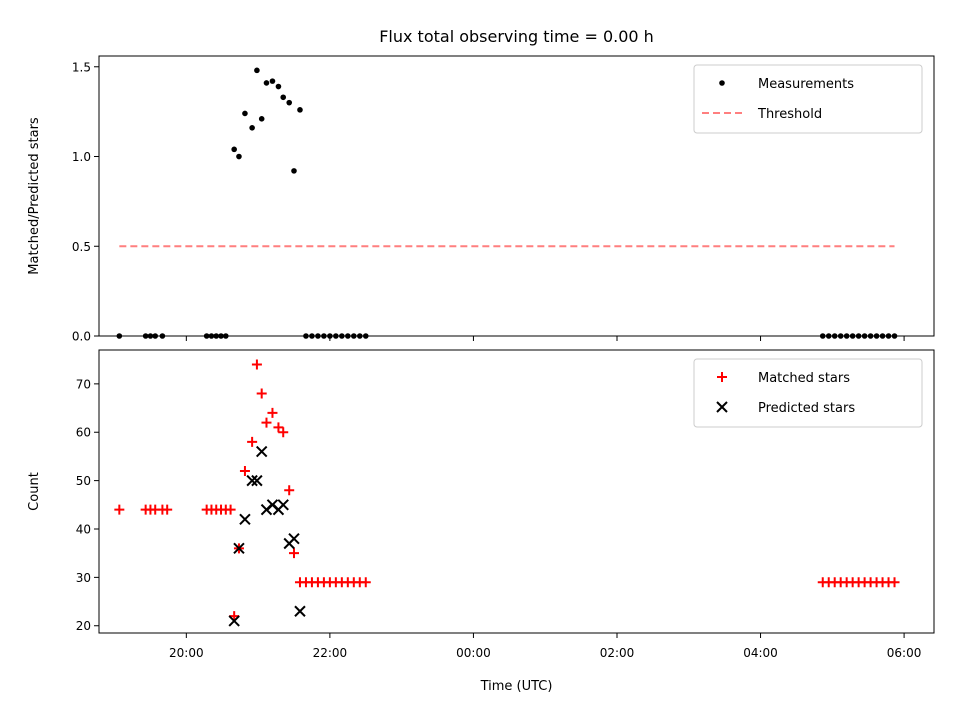 This screenshot has height=720, width=960. Describe the element at coordinates (904, 653) in the screenshot. I see `x-tick-label: 06:00` at that location.